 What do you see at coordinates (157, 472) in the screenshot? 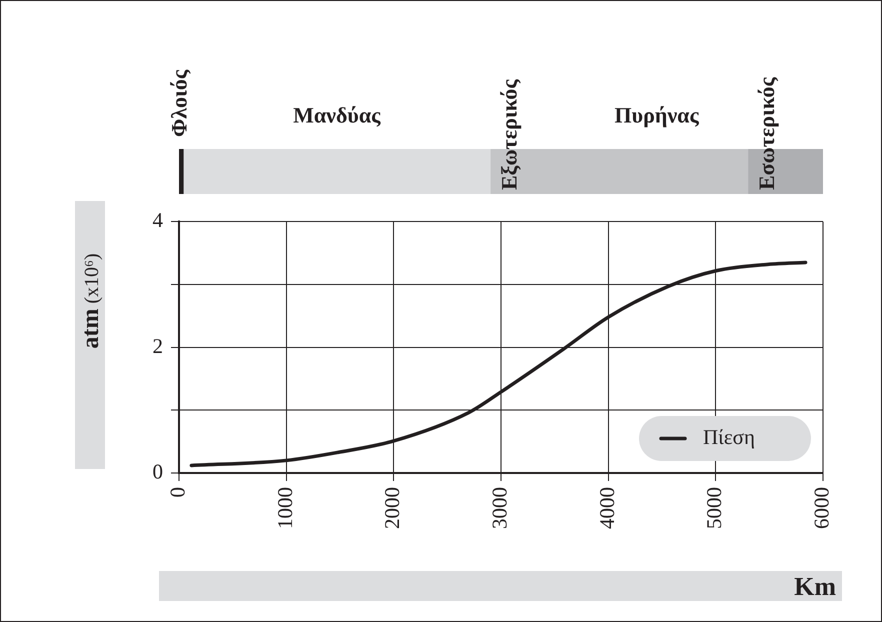
I see `y-tick-label: 0` at bounding box center [157, 472].